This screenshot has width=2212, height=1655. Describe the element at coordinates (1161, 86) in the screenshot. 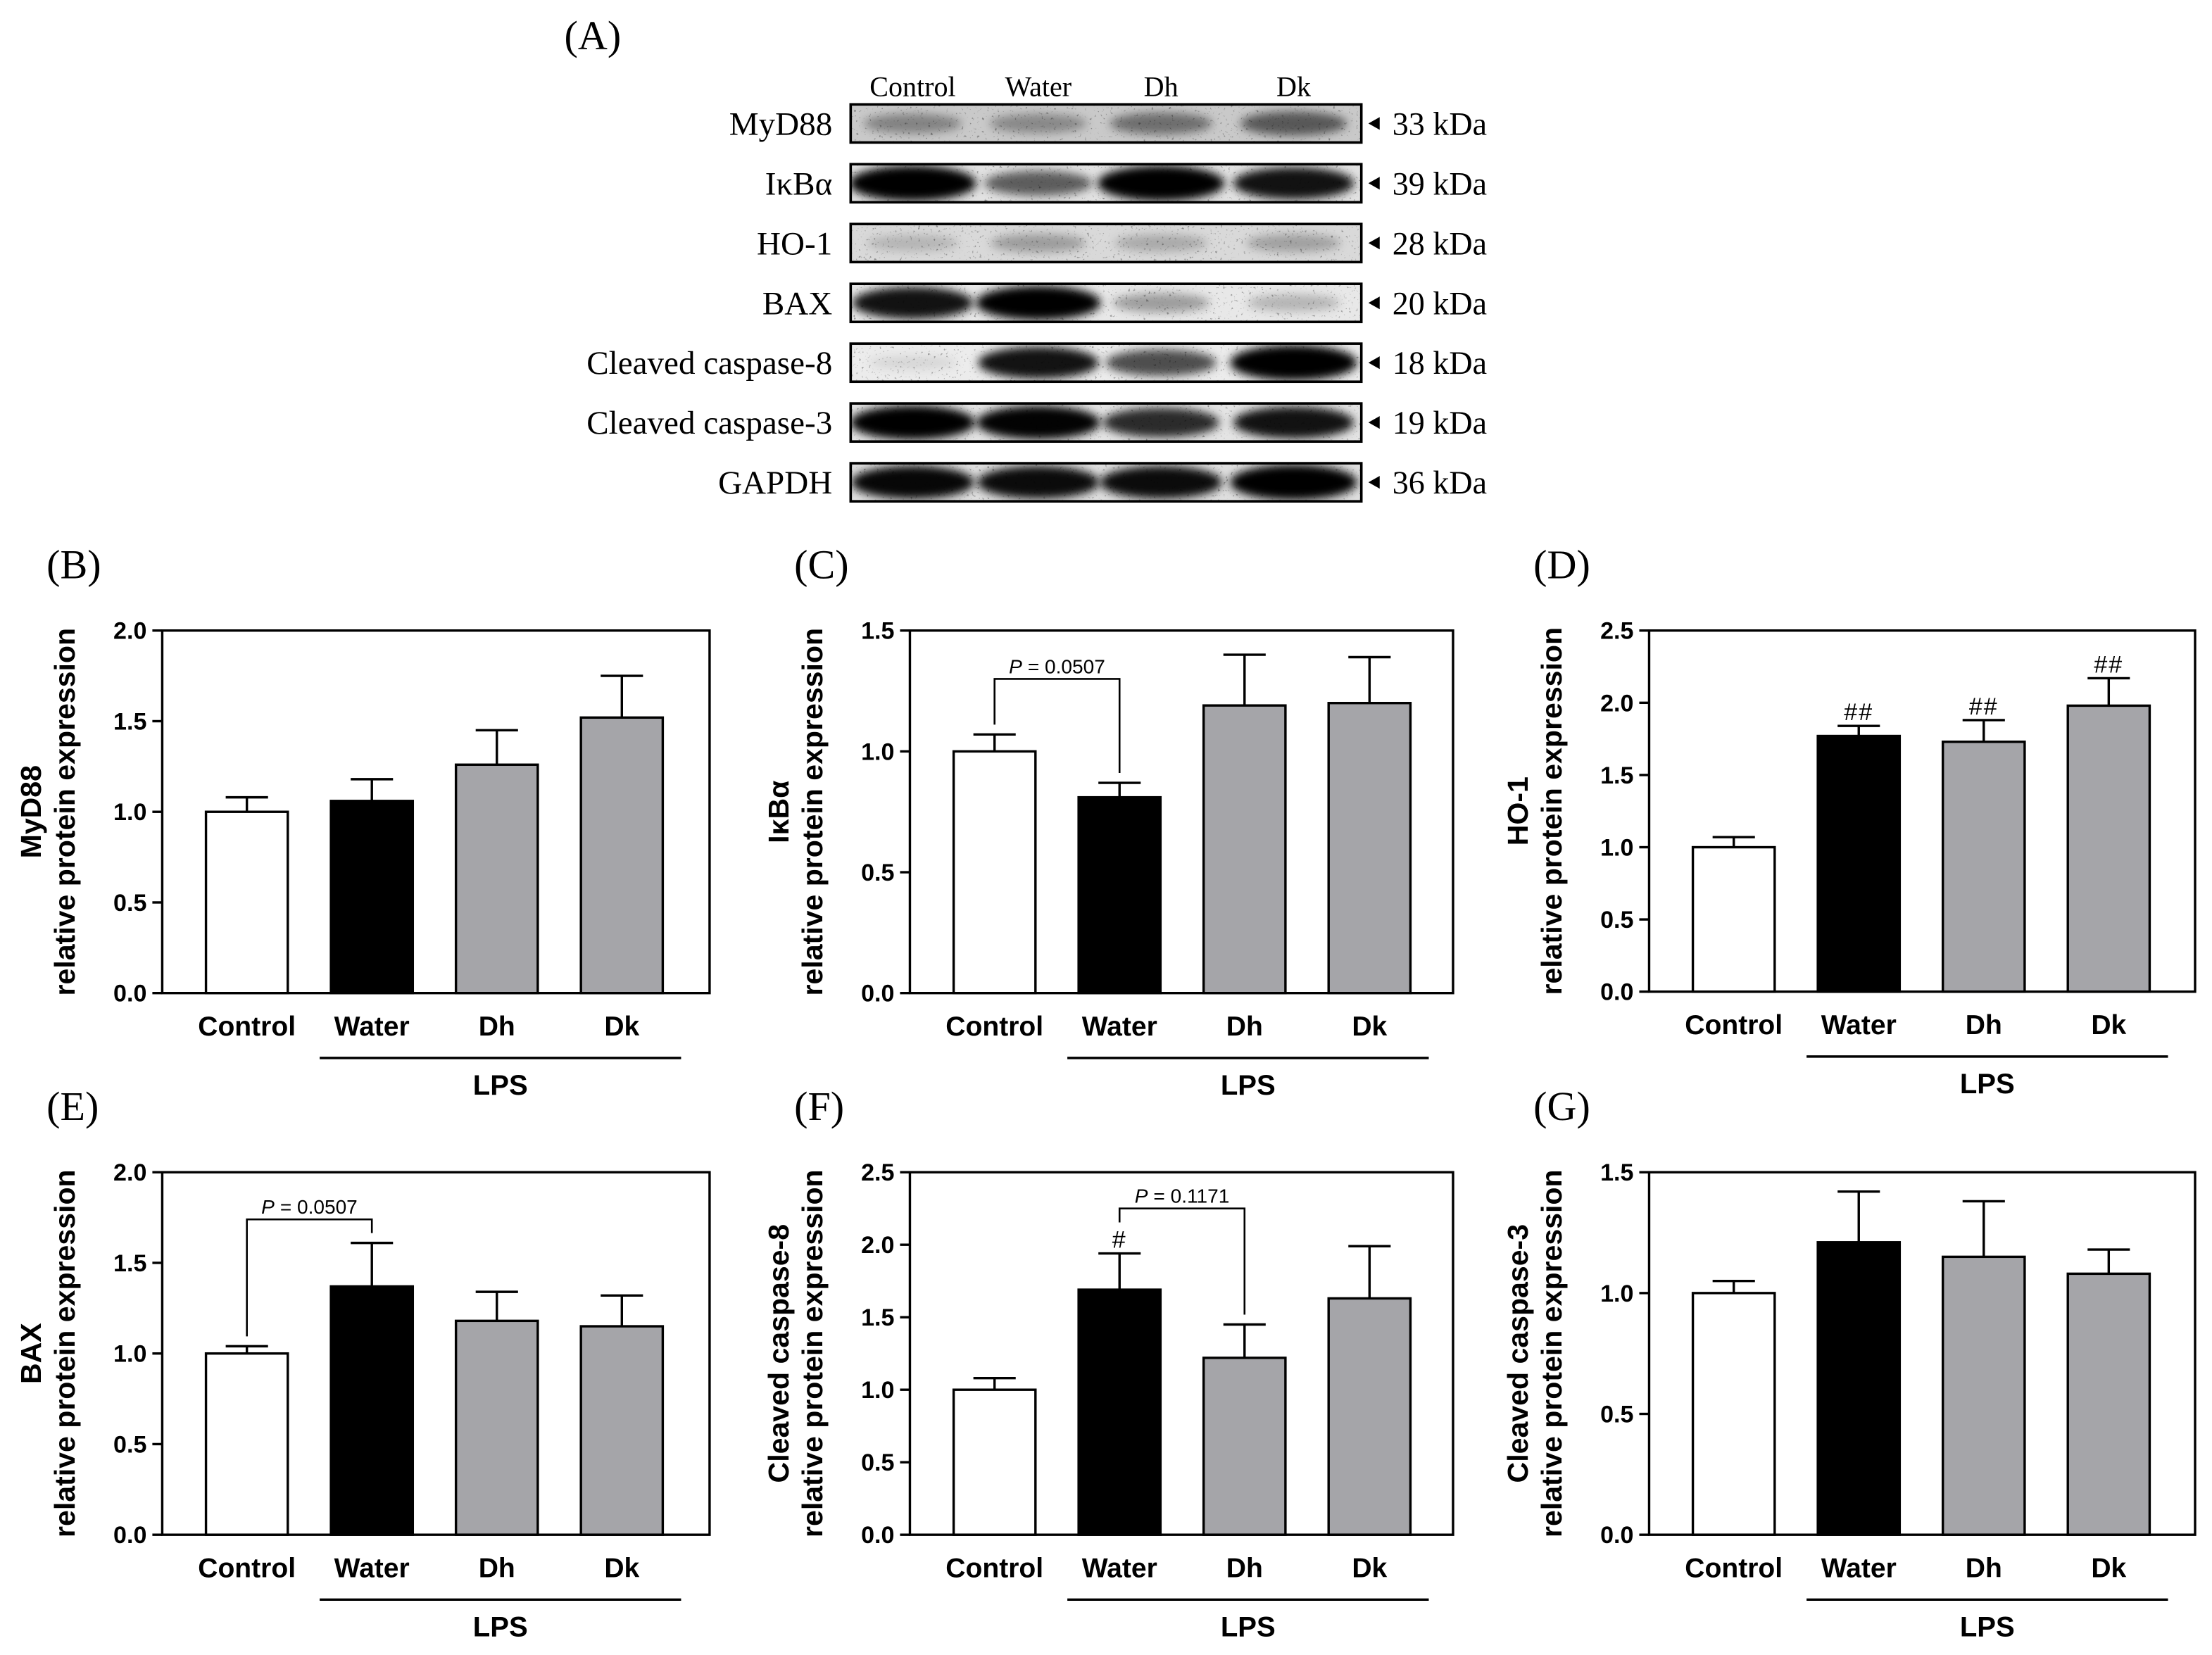

I see `lane-label: Dh` at that location.